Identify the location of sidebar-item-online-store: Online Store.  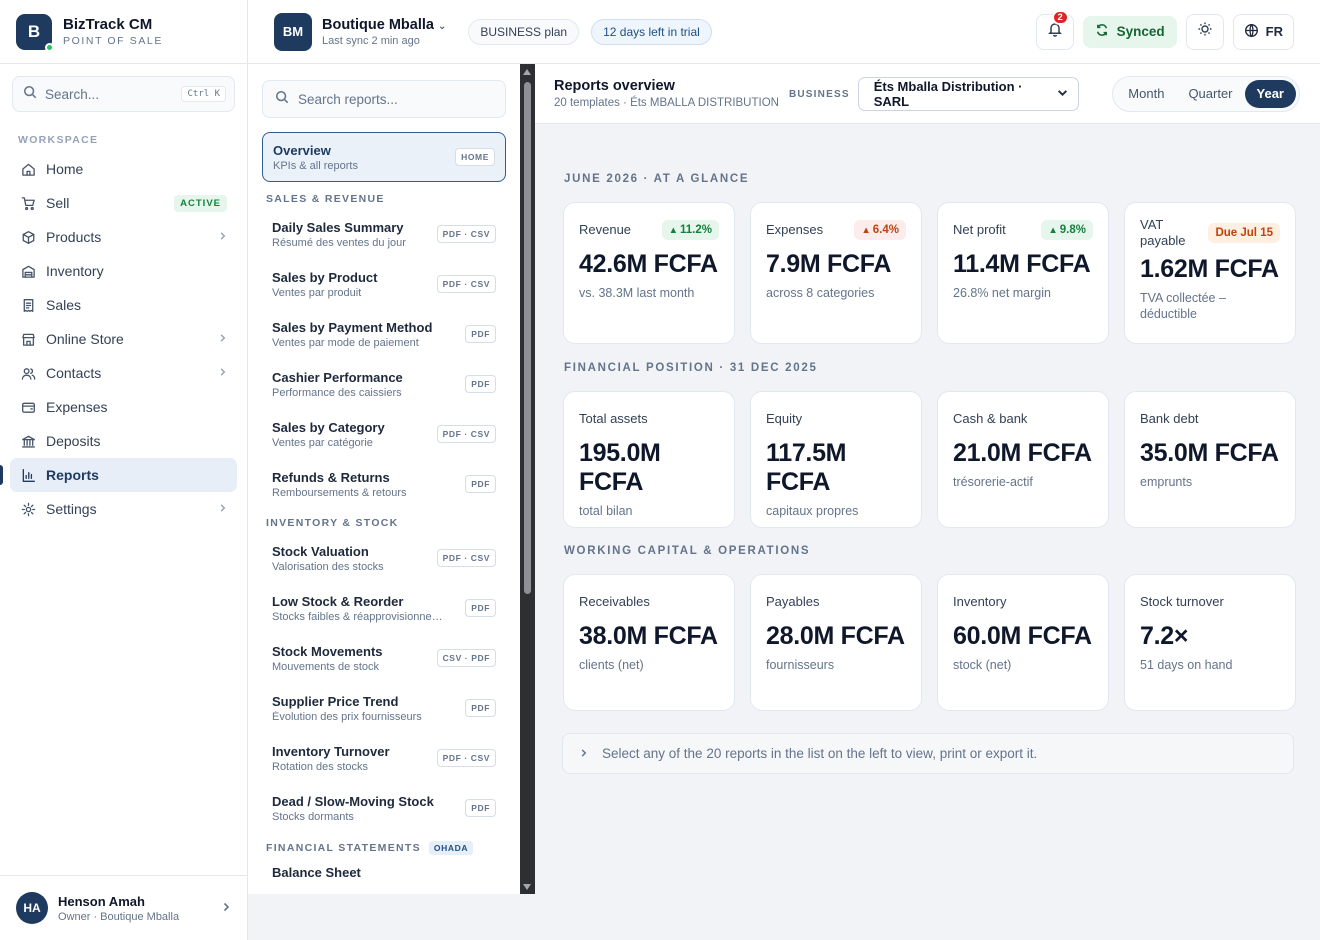
(123, 339).